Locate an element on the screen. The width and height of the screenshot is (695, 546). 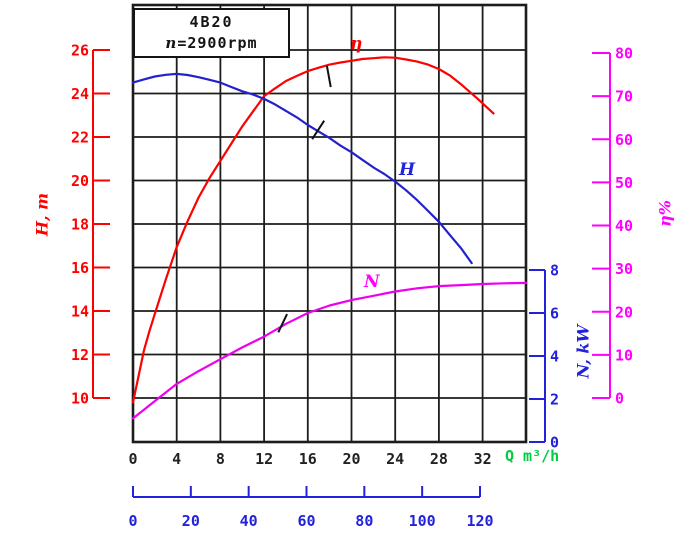
h-axis-tick-label: 14 is located at coordinates (80, 312).